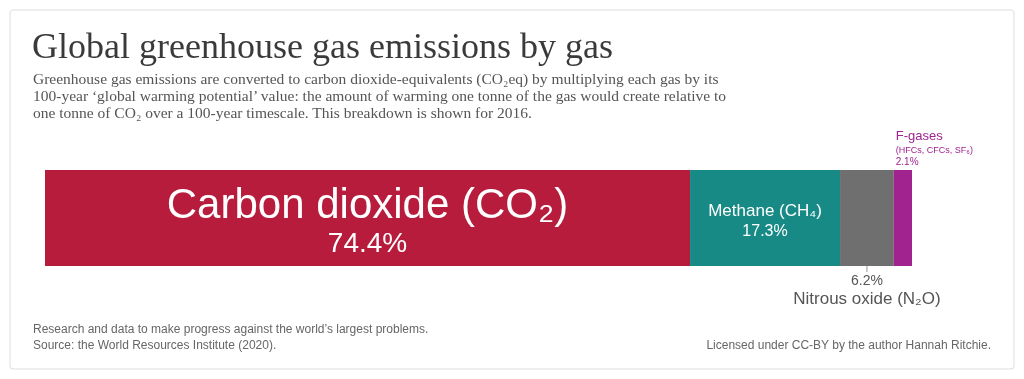 The width and height of the screenshot is (1024, 379). Describe the element at coordinates (231, 329) in the screenshot. I see `text: Research and data to make progress against the world’s largest problems.` at that location.